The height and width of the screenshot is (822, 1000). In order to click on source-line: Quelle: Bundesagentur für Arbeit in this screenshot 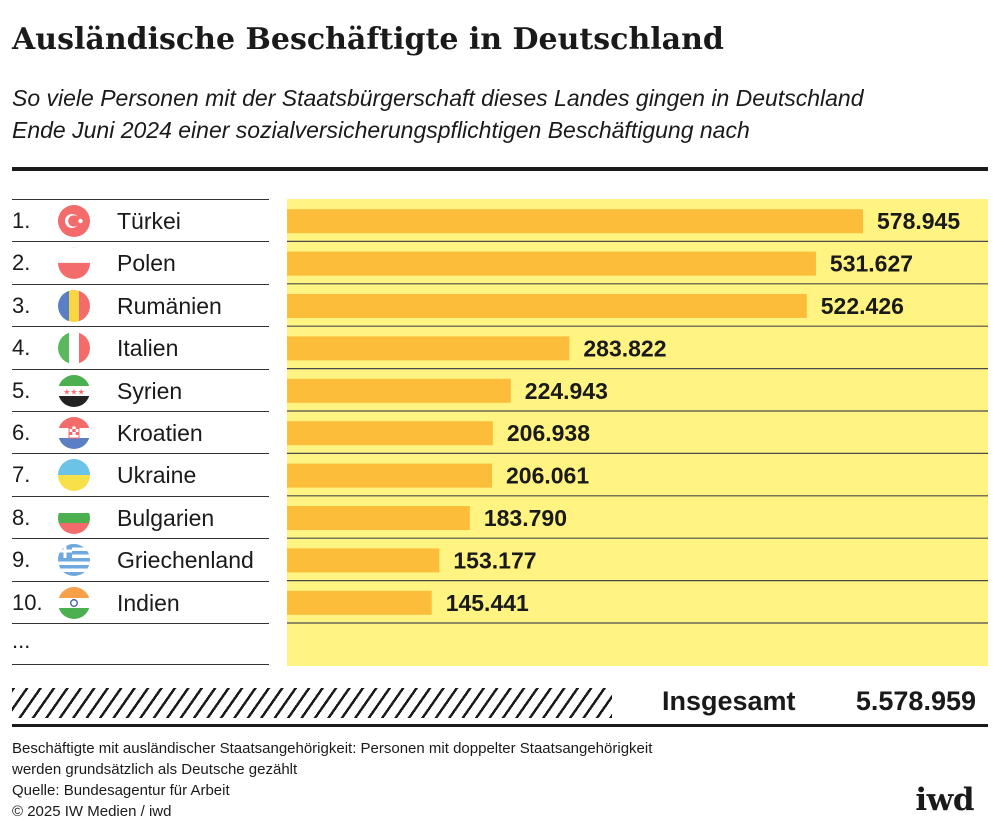, I will do `click(121, 790)`.